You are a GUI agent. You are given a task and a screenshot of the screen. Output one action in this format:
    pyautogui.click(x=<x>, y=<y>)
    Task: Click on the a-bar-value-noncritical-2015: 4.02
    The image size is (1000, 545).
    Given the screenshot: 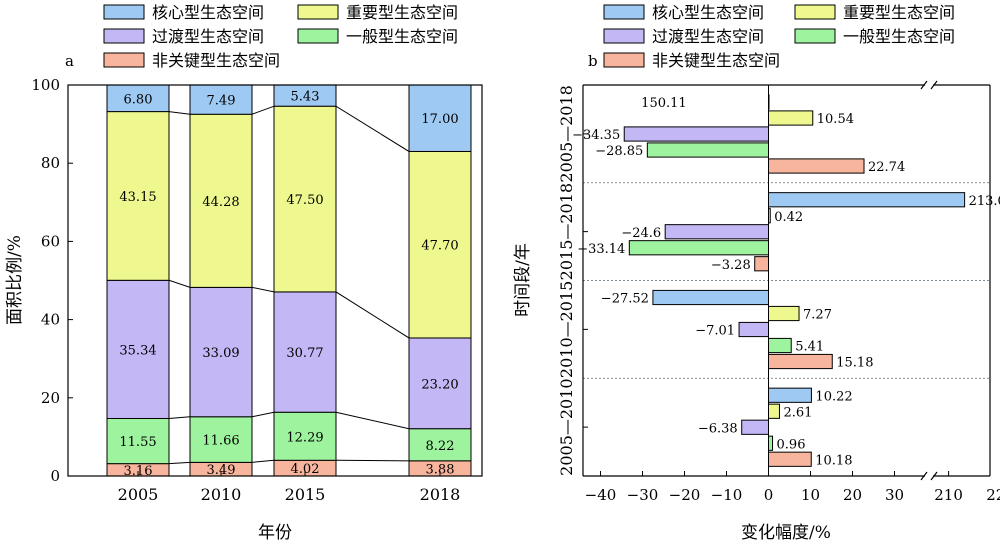 What is the action you would take?
    pyautogui.click(x=305, y=469)
    